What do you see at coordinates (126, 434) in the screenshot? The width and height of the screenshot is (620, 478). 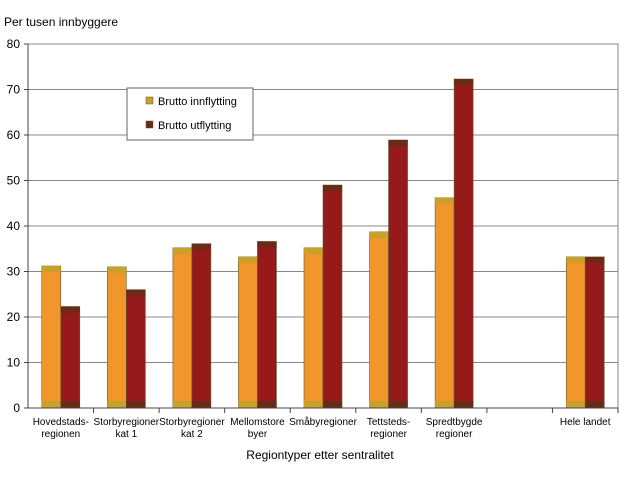 I see `x-tick-label: kat 1` at bounding box center [126, 434].